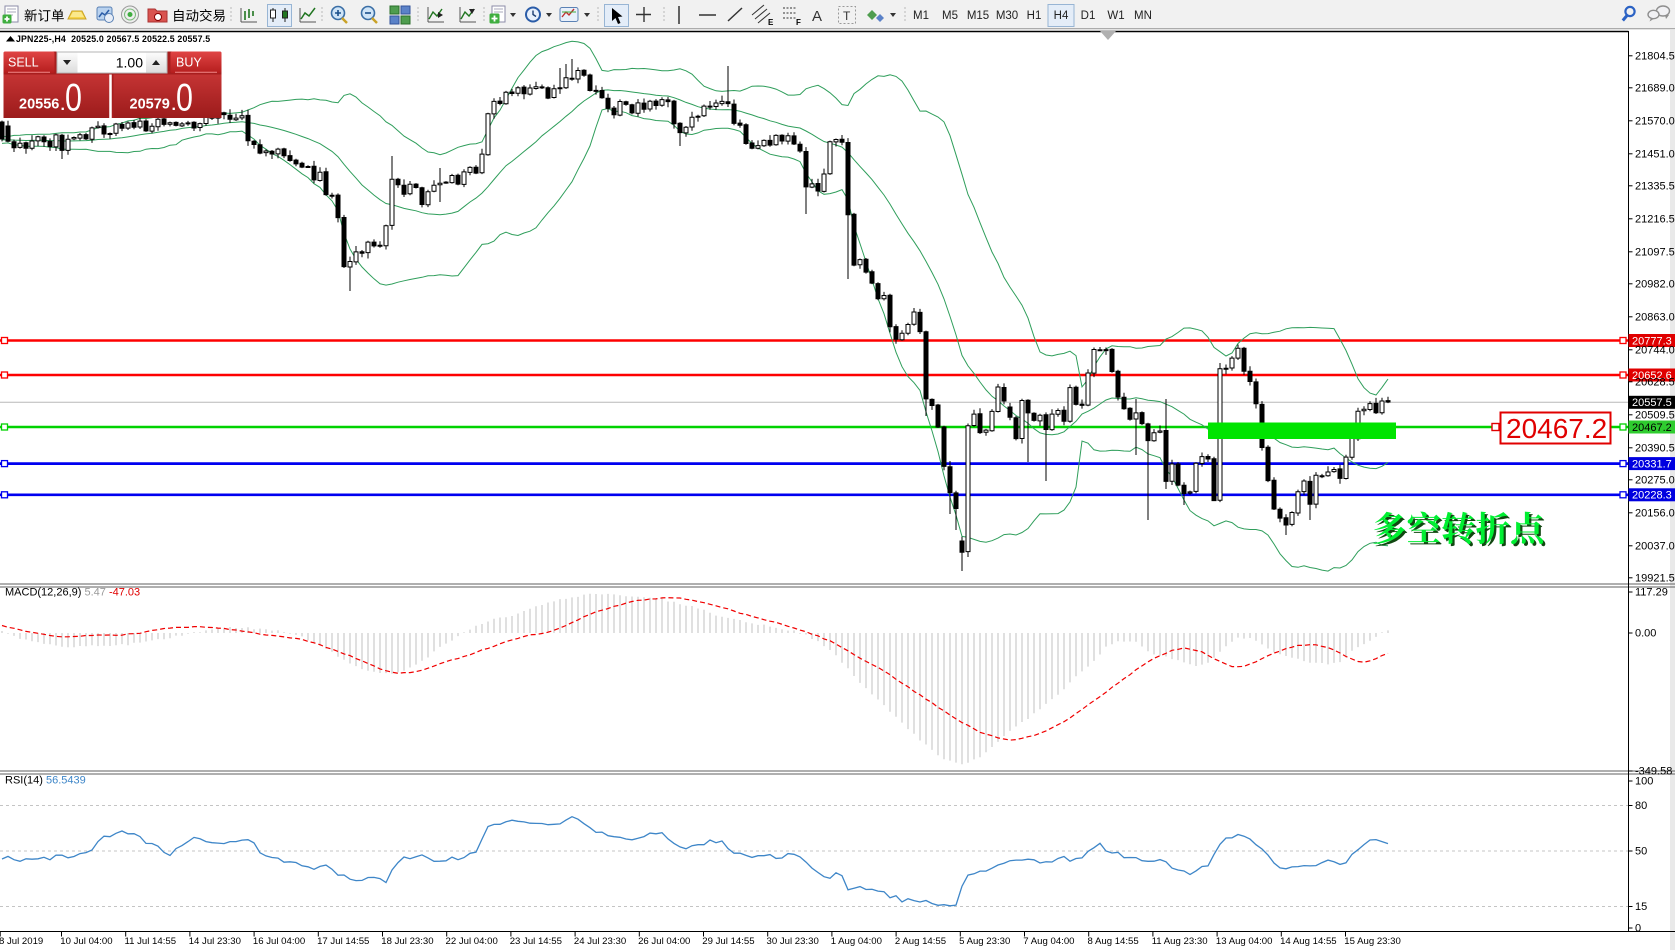  What do you see at coordinates (407, 941) in the screenshot?
I see `svg-text: 18 Jul 23:30` at bounding box center [407, 941].